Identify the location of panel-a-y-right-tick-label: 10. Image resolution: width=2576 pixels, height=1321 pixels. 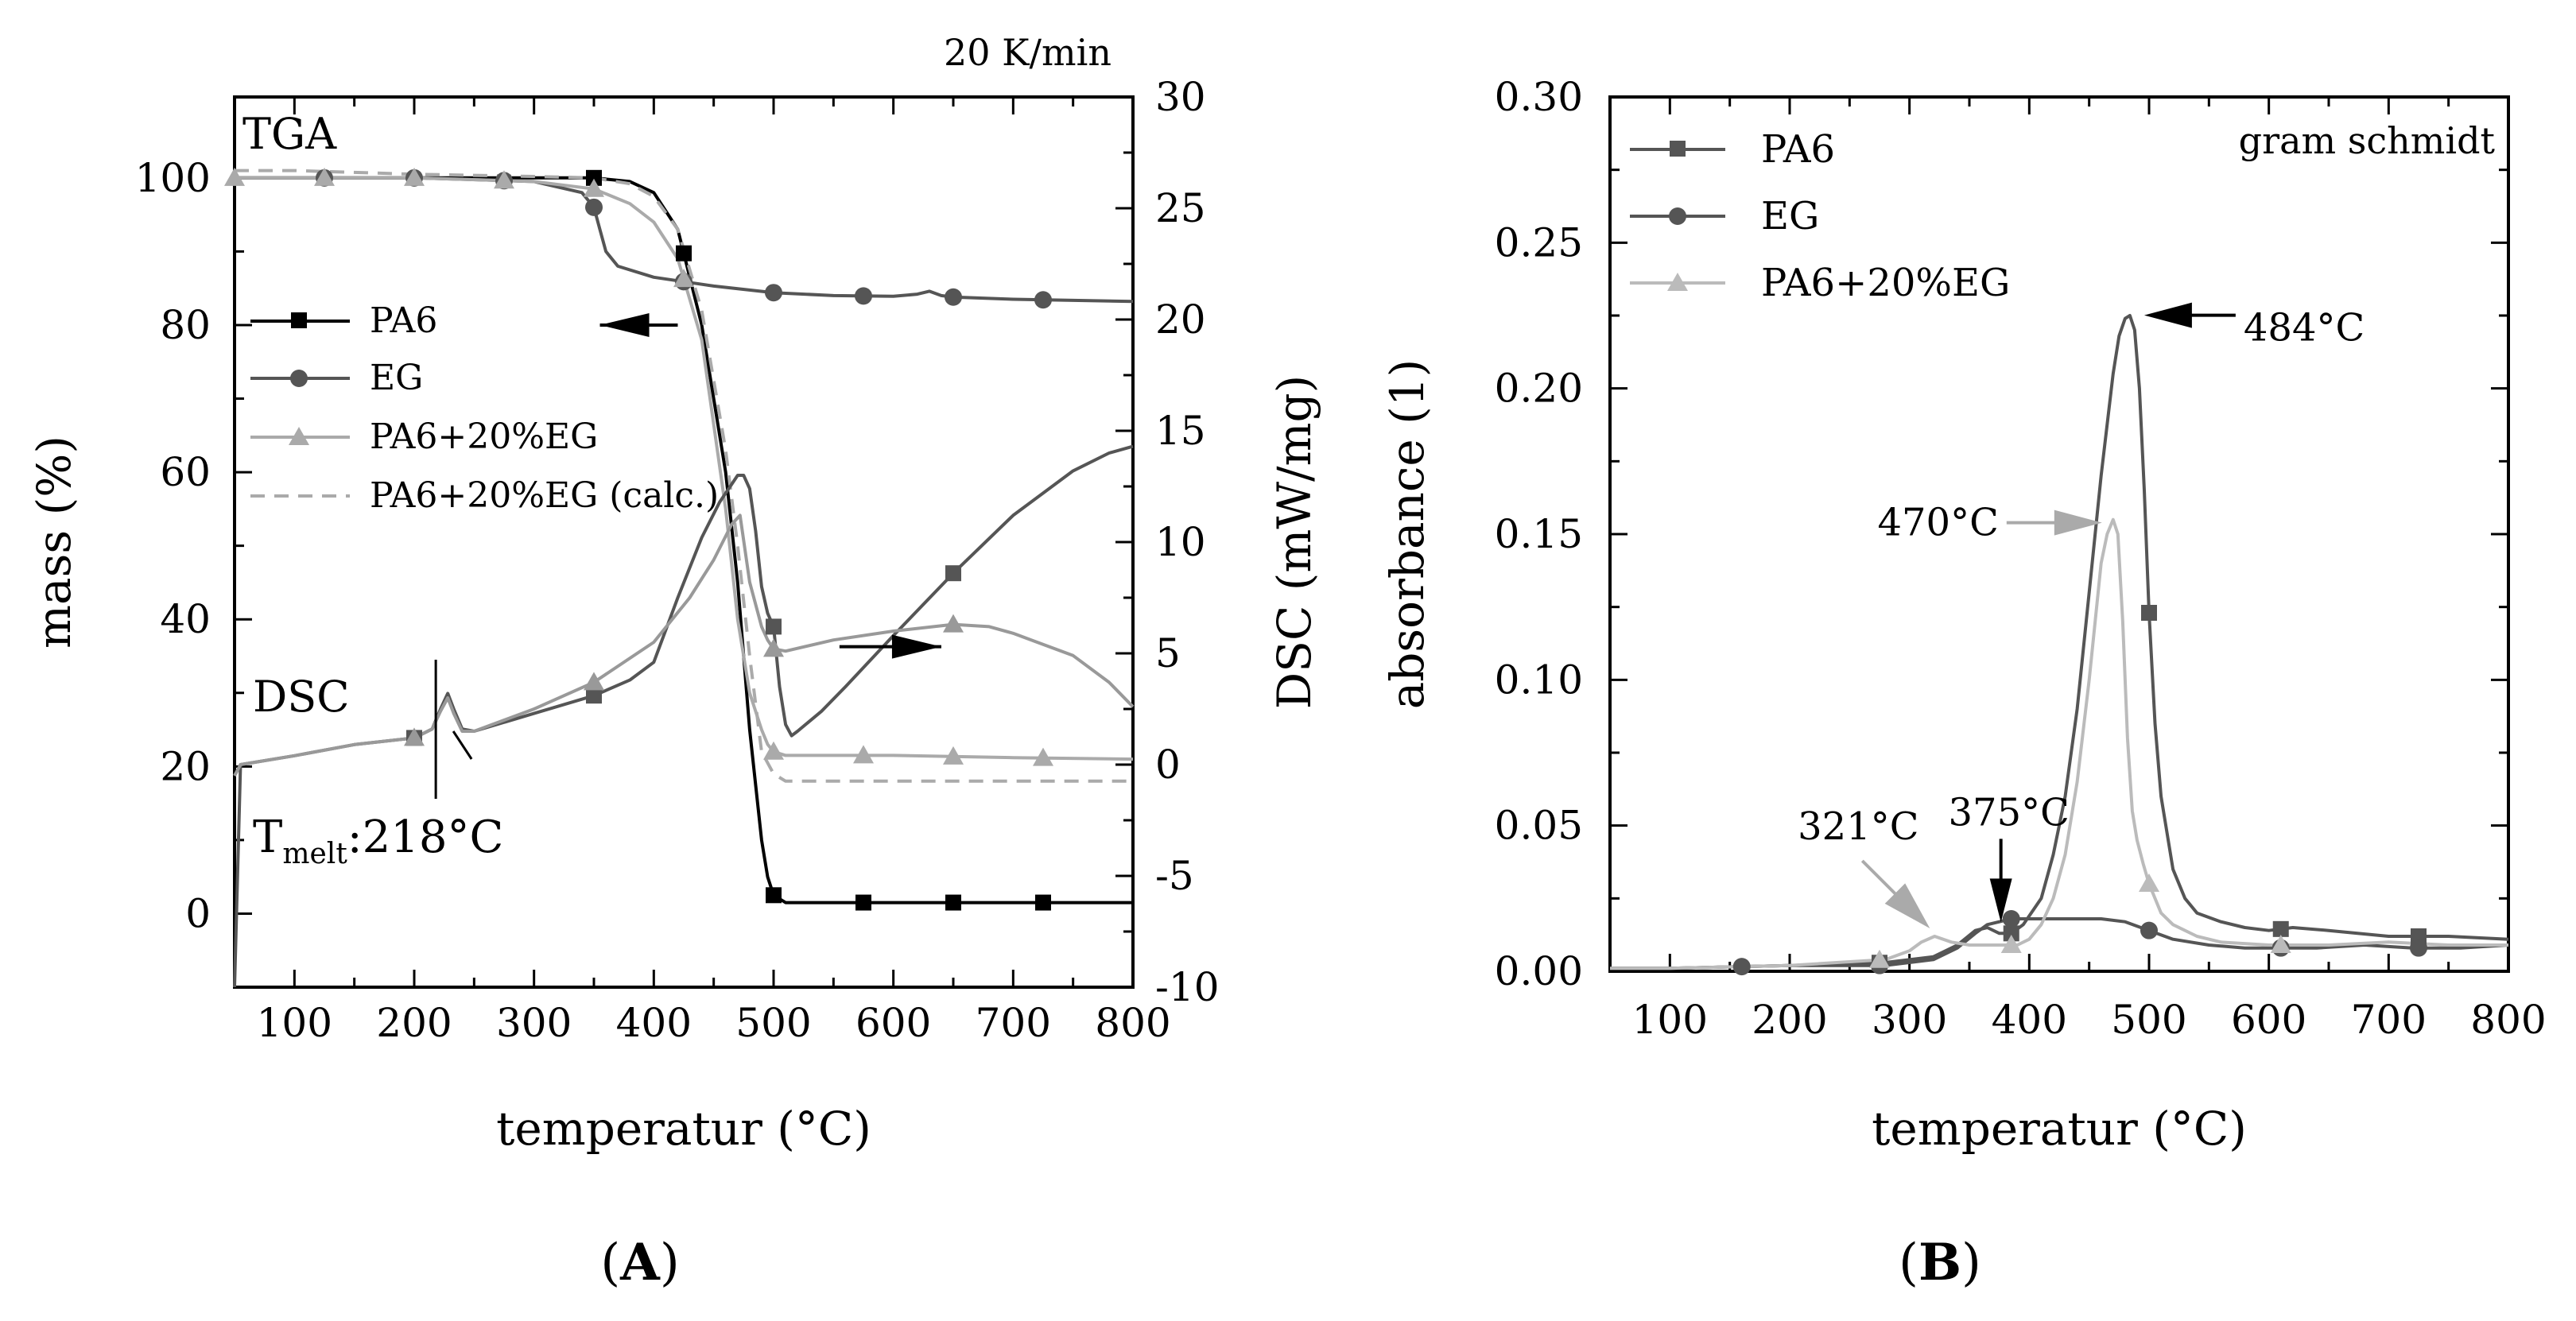
(1180, 542).